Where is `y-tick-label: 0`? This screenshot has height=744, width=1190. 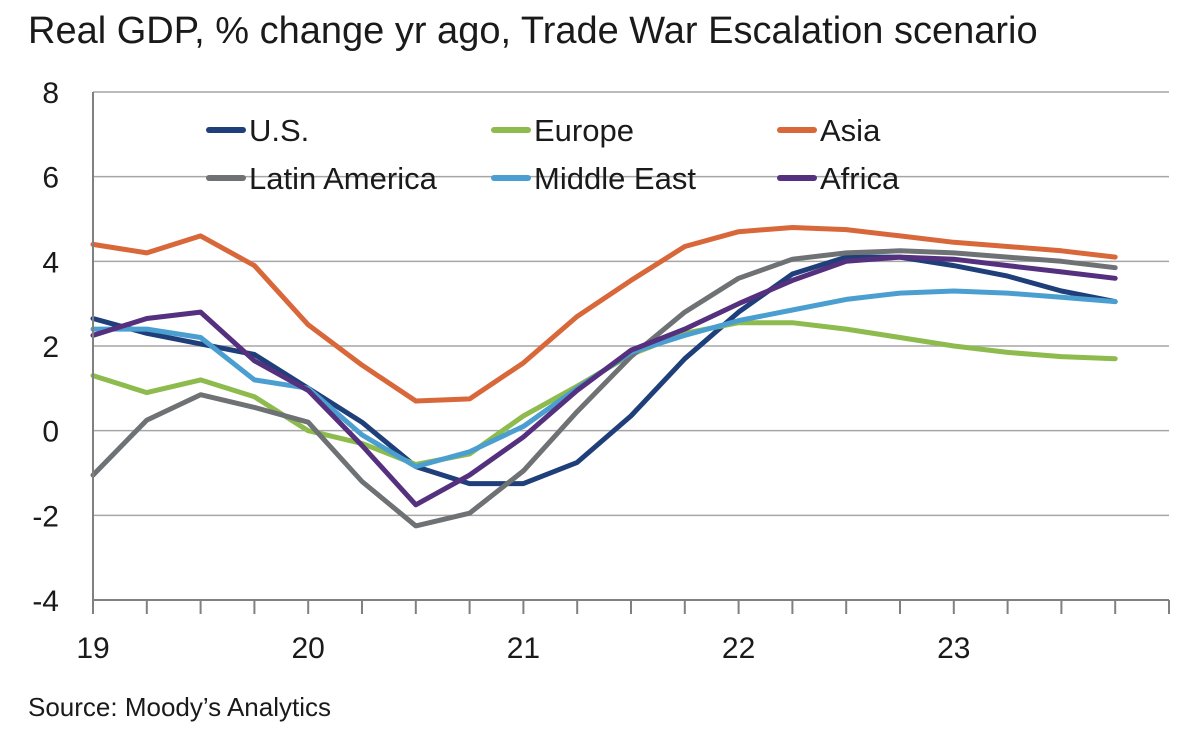 y-tick-label: 0 is located at coordinates (50, 432).